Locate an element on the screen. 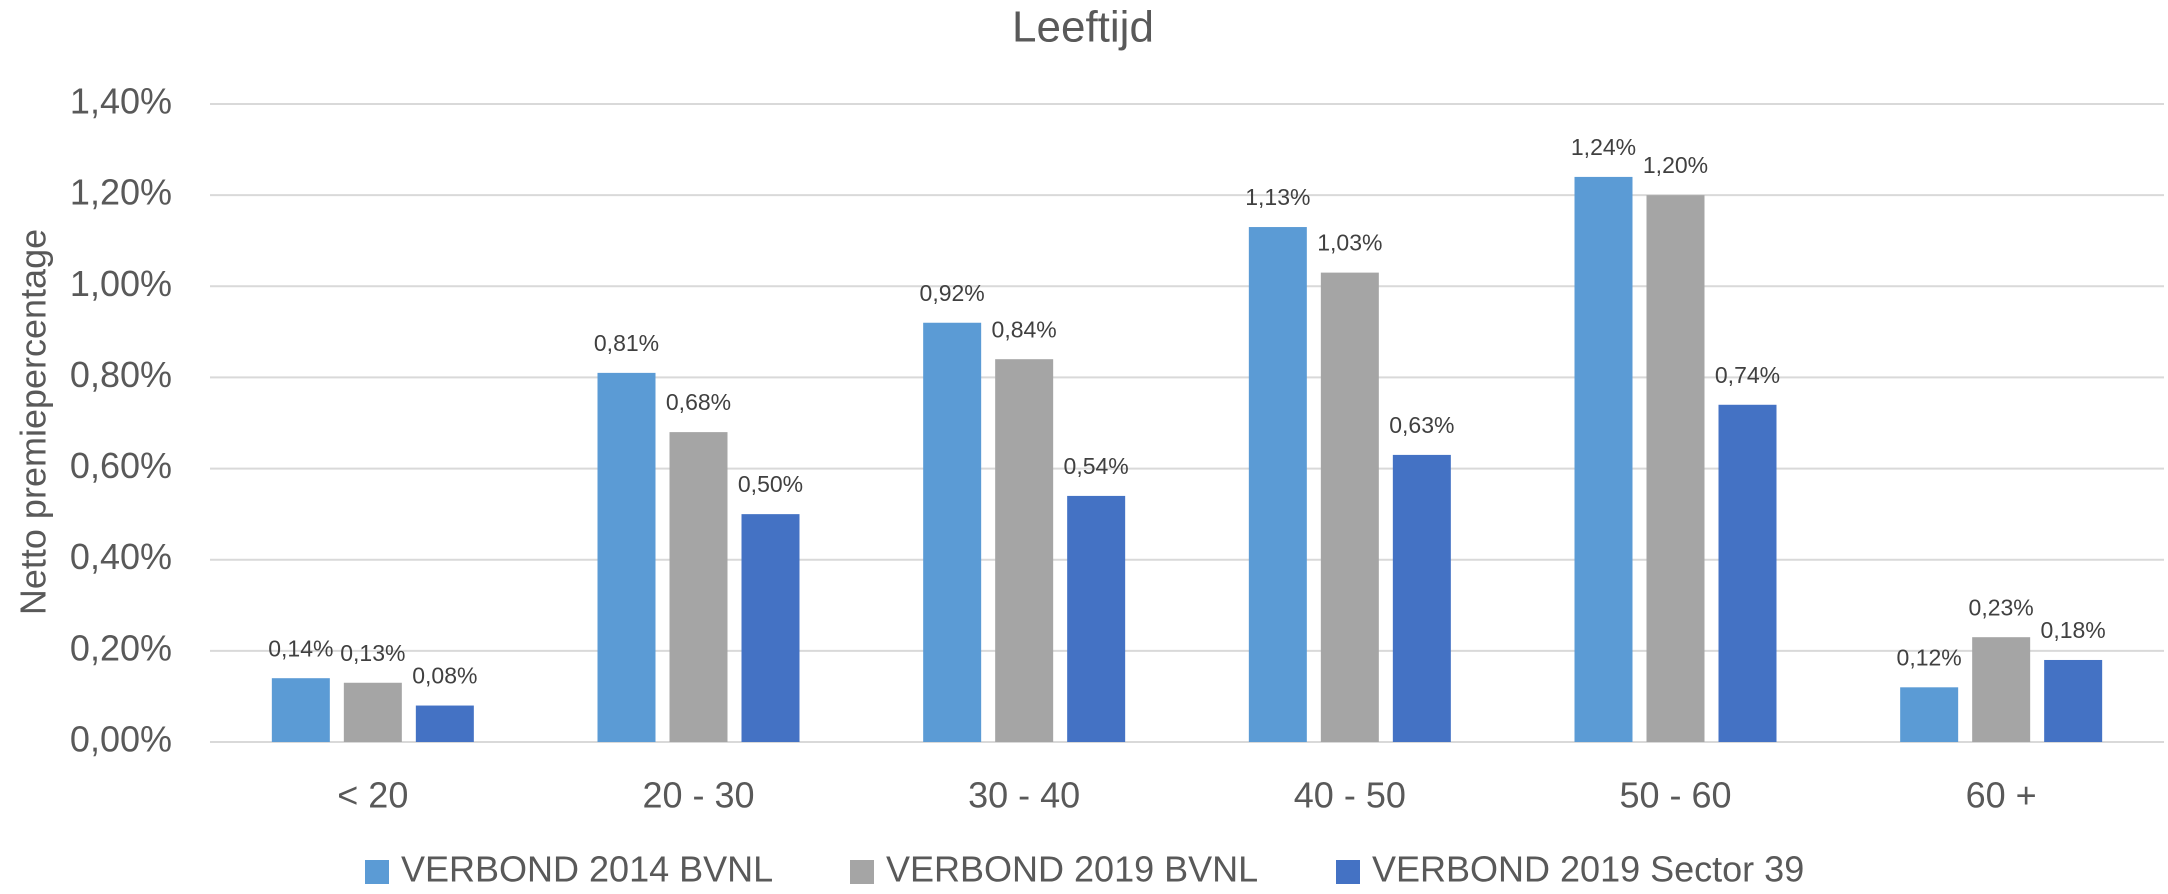 The height and width of the screenshot is (894, 2168). data-label: 1,20% is located at coordinates (1675, 165).